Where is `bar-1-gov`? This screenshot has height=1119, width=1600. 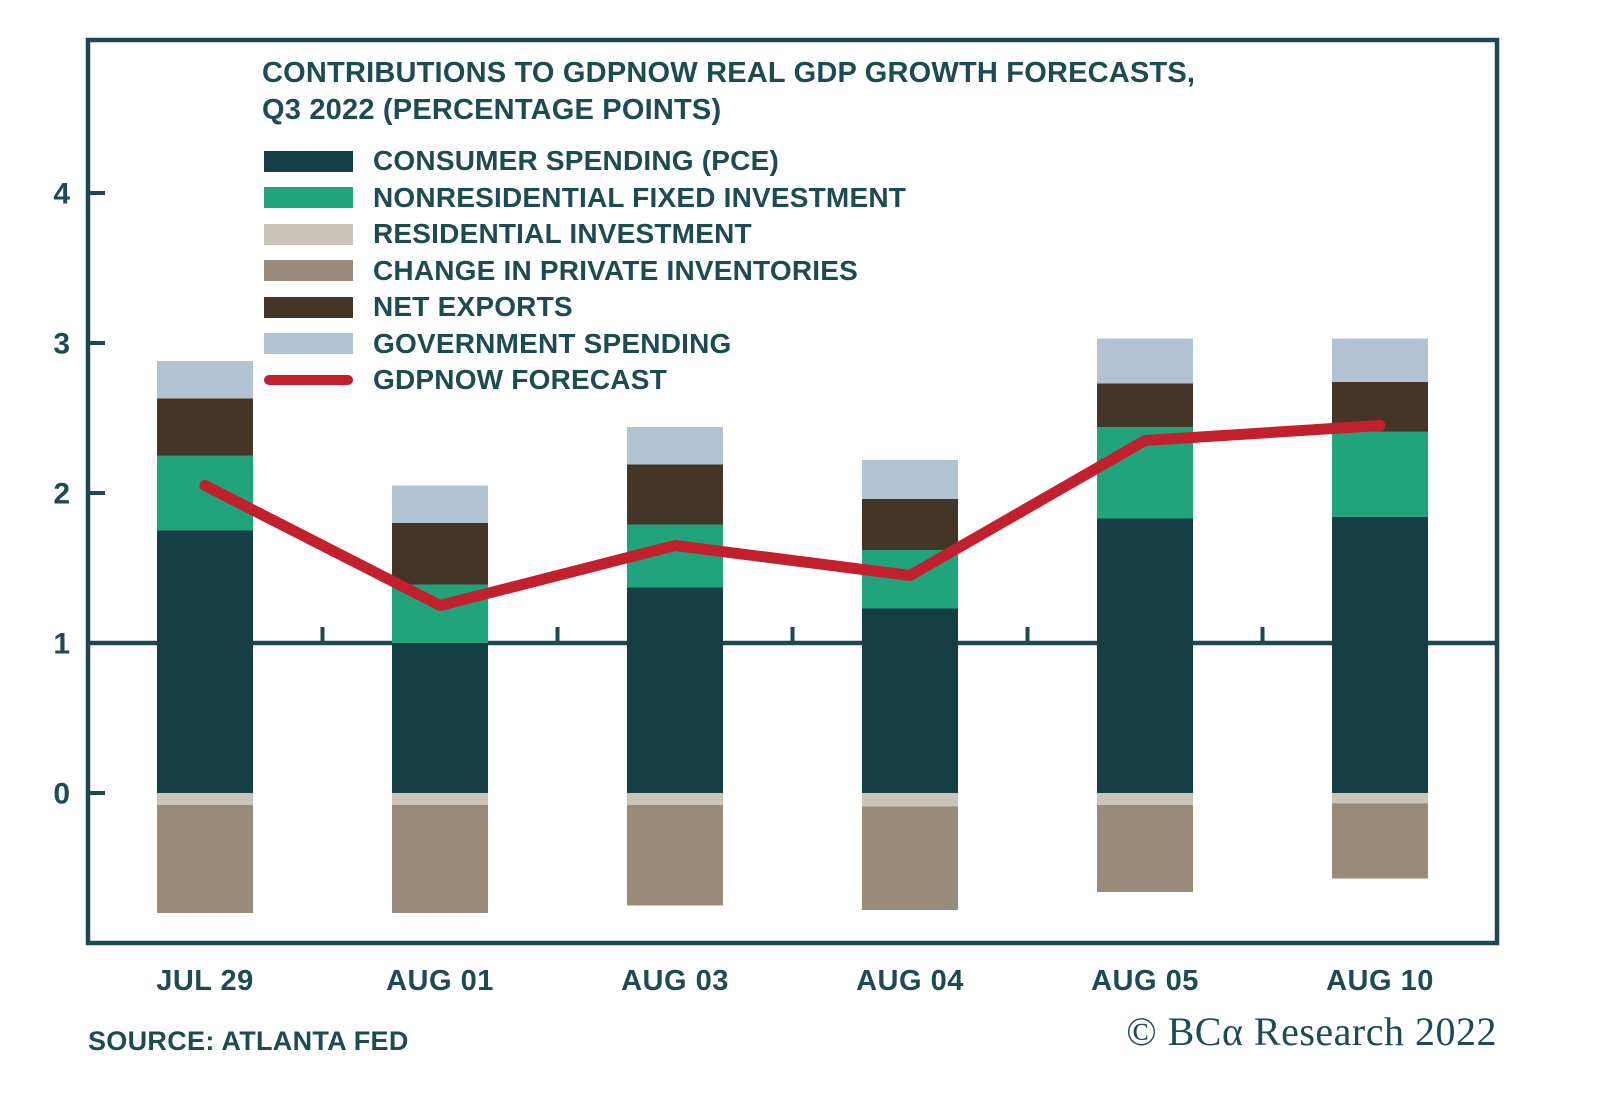 bar-1-gov is located at coordinates (440, 504).